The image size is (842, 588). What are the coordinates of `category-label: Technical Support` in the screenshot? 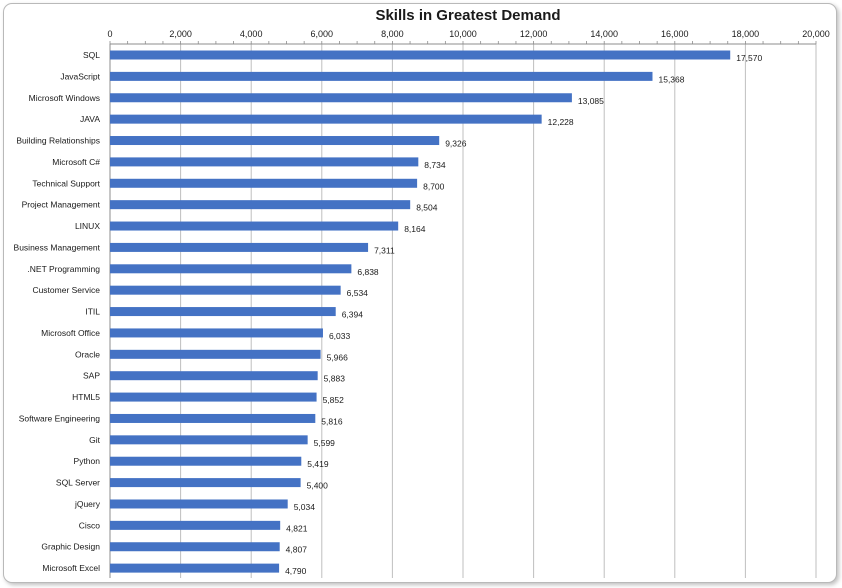 It's located at (66, 183).